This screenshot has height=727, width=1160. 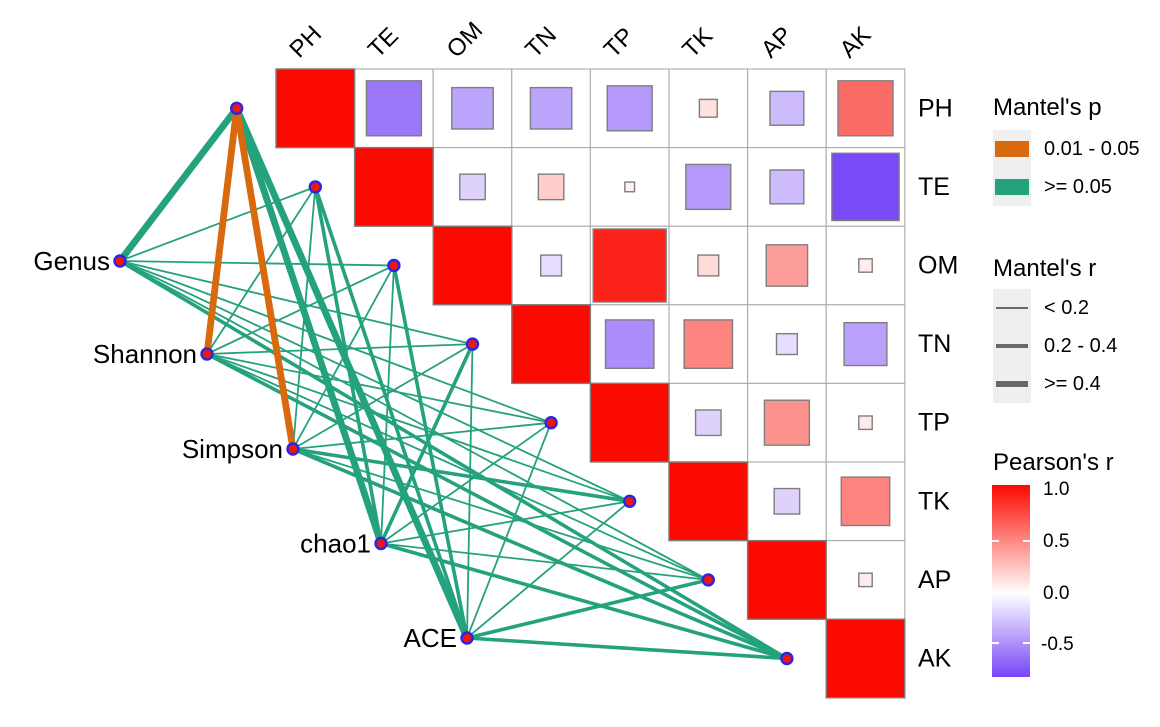 What do you see at coordinates (629, 422) in the screenshot?
I see `pearson-square-TP-TP` at bounding box center [629, 422].